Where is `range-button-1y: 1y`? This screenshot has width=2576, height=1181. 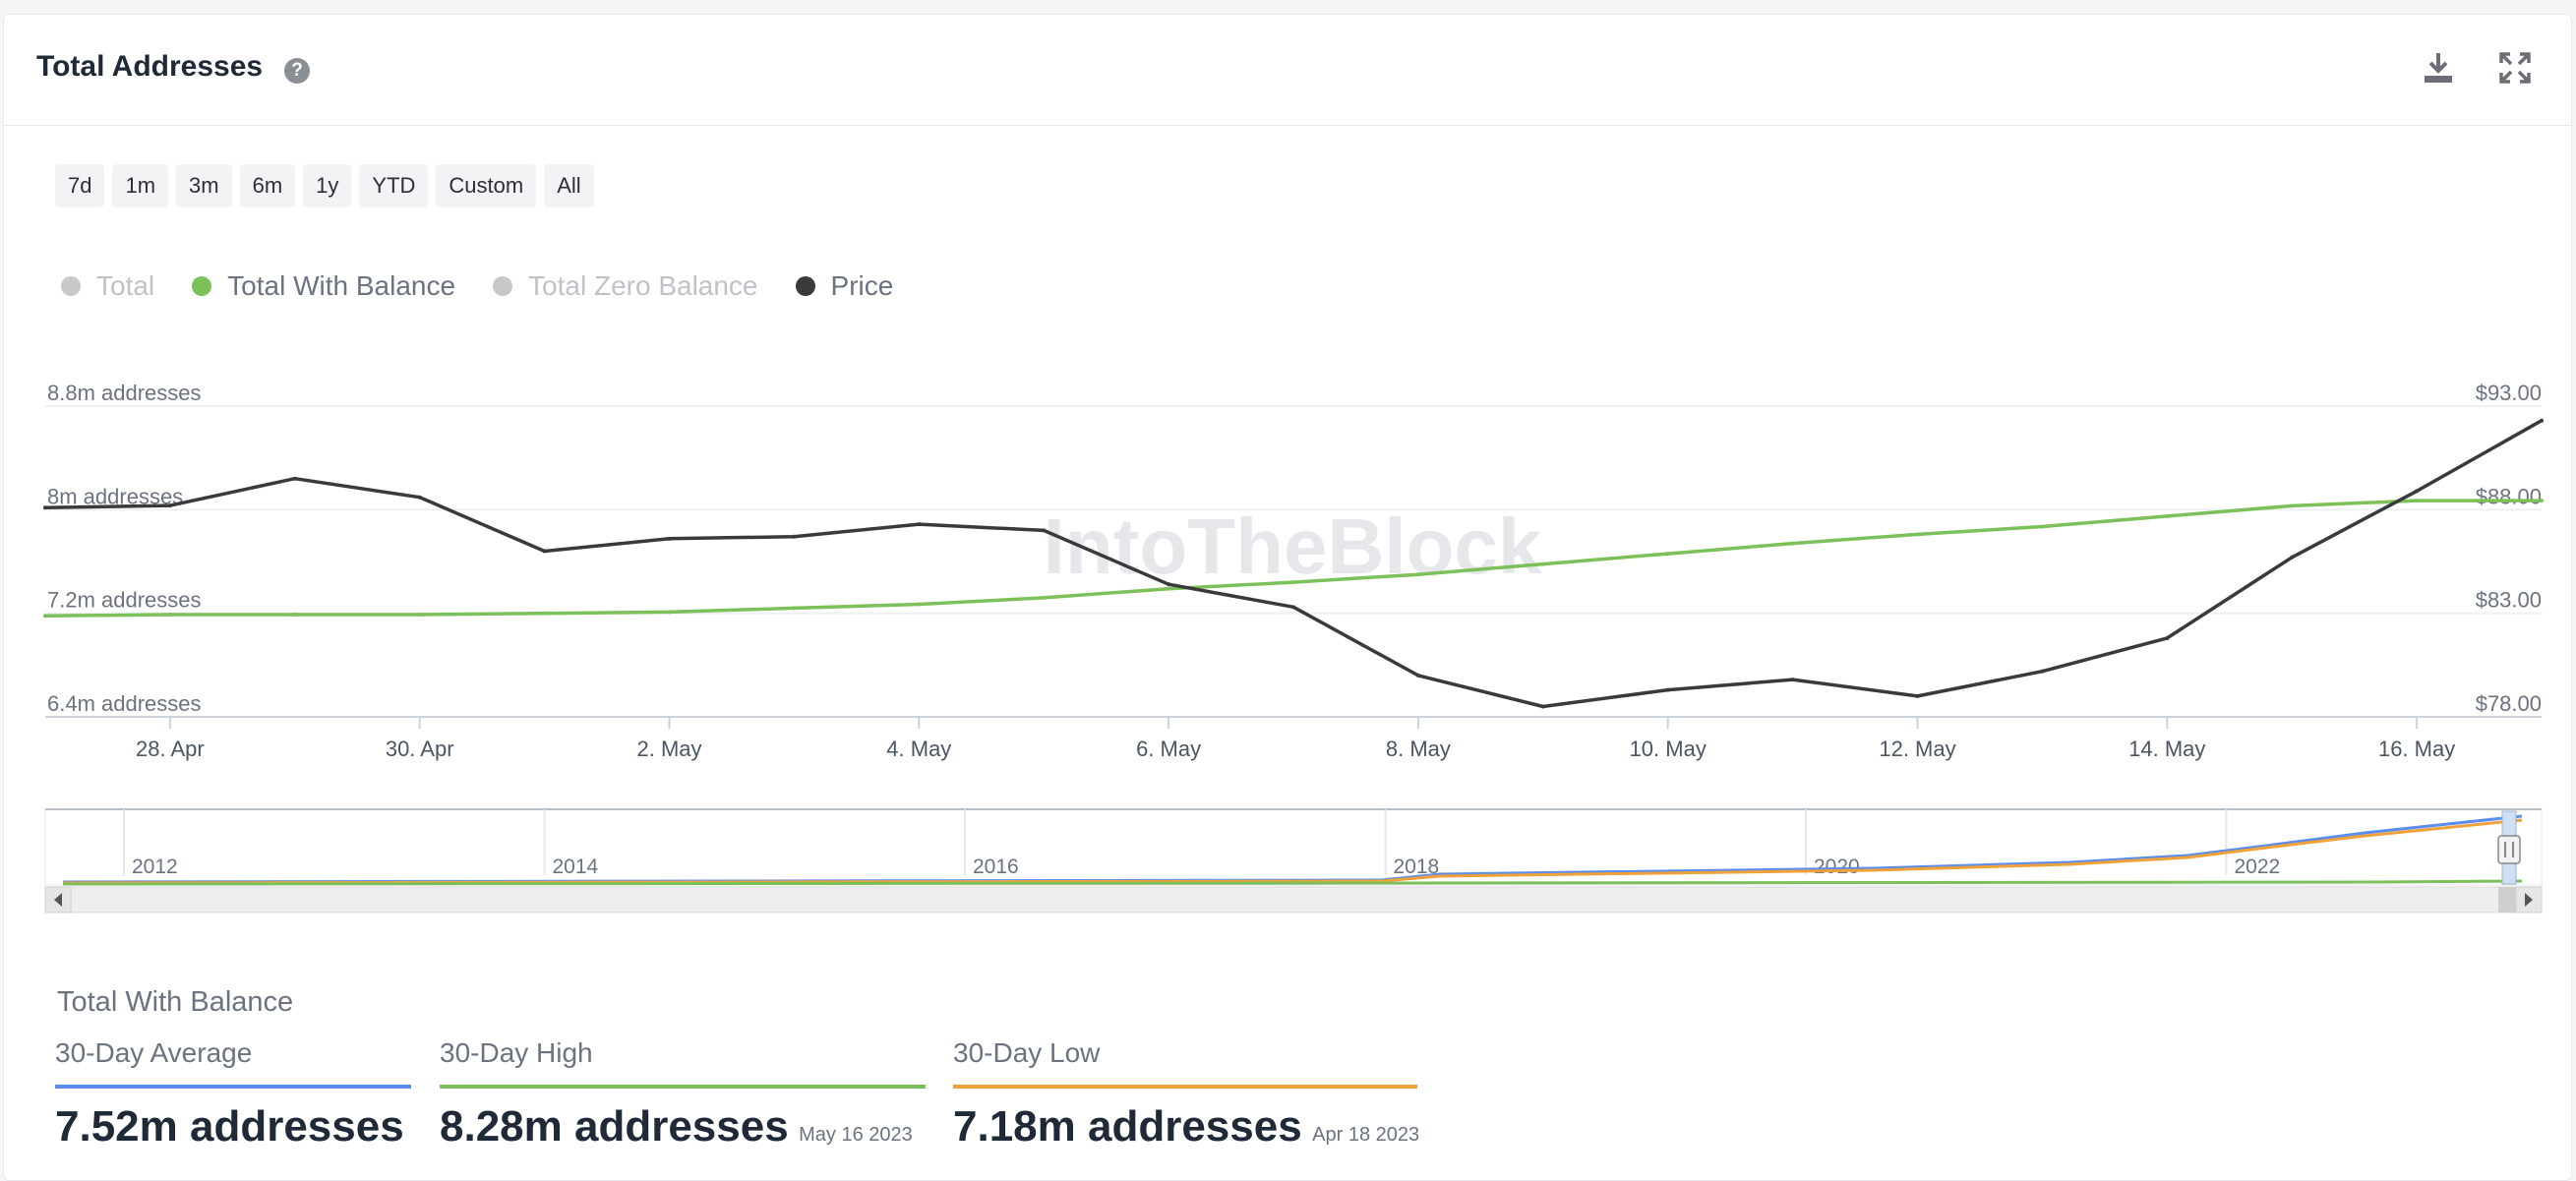
range-button-1y: 1y is located at coordinates (327, 186).